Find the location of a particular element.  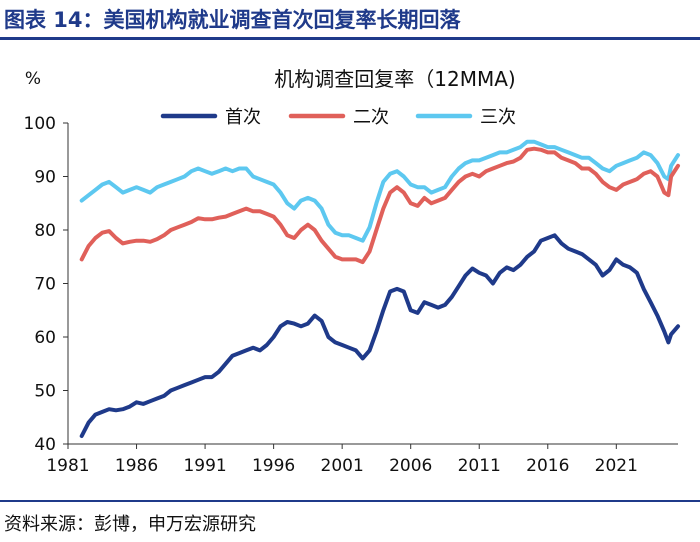

chart-title: 机构调查回复率（12MMA) is located at coordinates (394, 79).